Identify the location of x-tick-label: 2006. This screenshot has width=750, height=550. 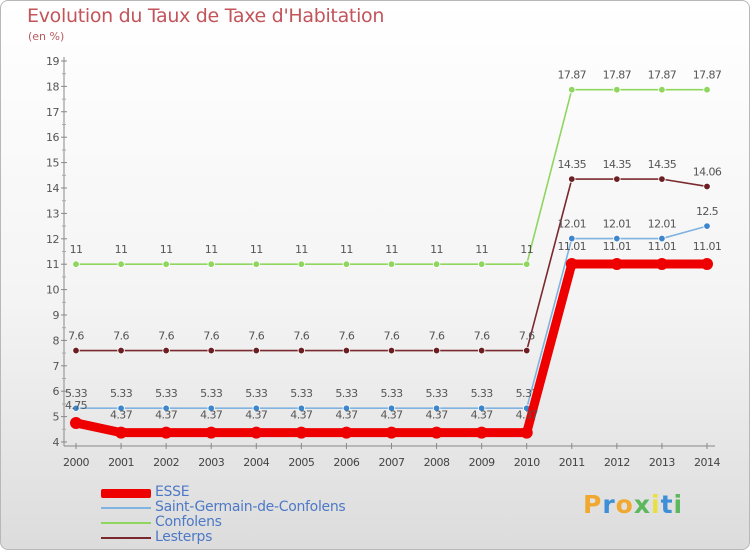
(346, 462).